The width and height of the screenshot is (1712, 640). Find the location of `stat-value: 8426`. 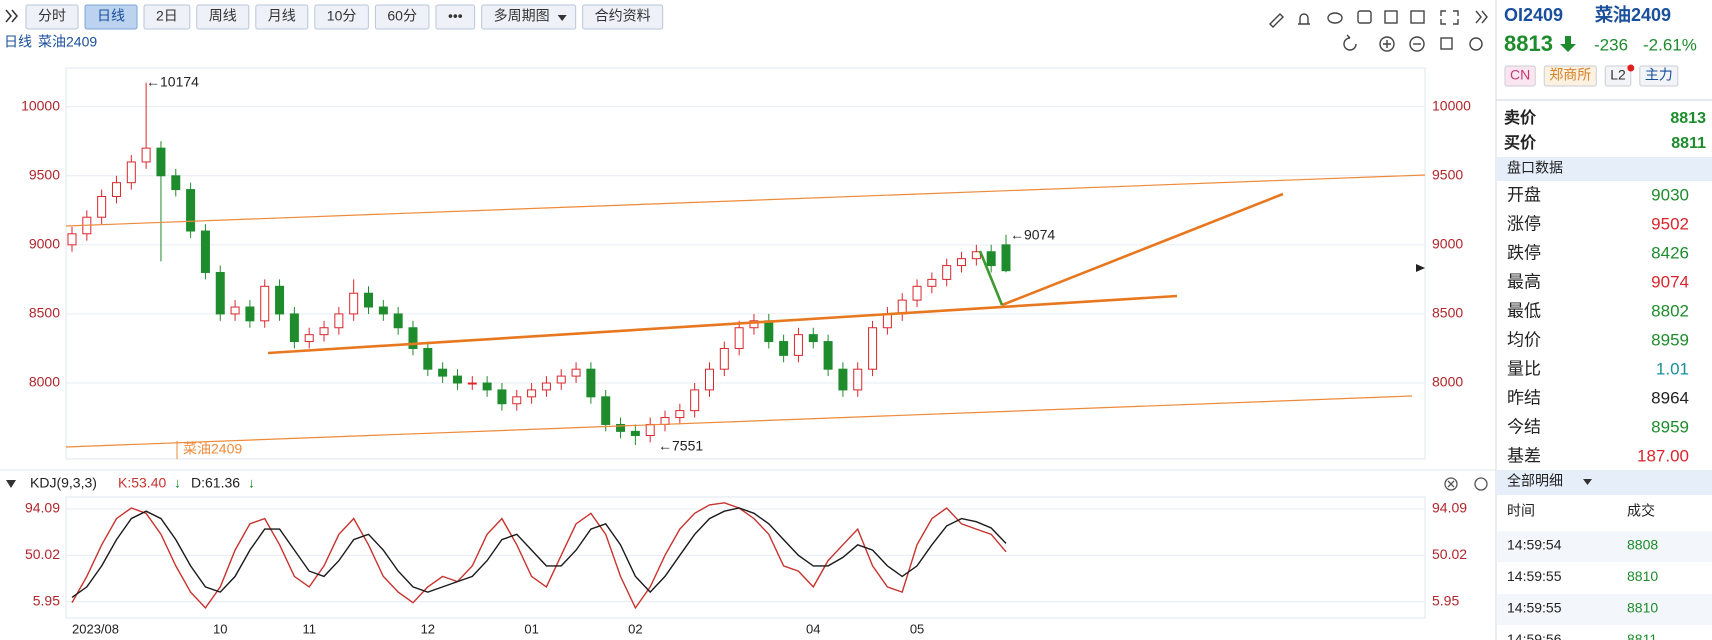

stat-value: 8426 is located at coordinates (1670, 252).